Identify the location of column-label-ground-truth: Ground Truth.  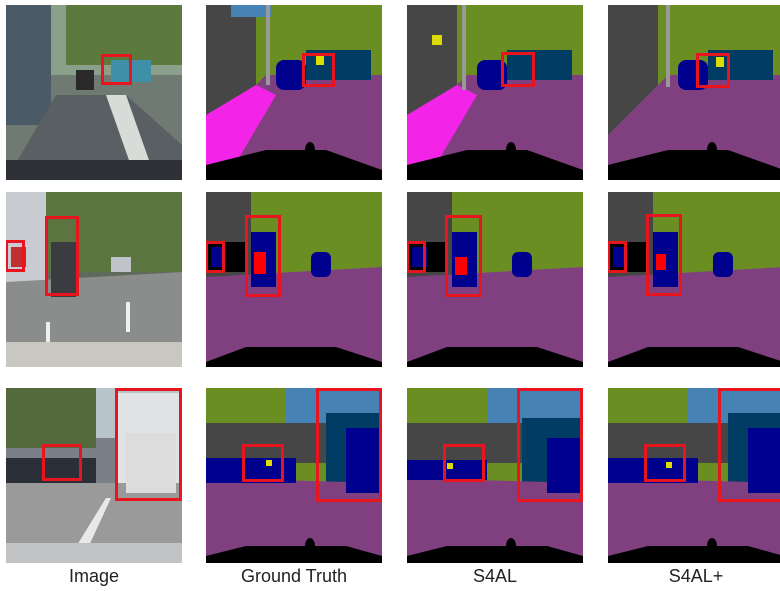
(294, 576).